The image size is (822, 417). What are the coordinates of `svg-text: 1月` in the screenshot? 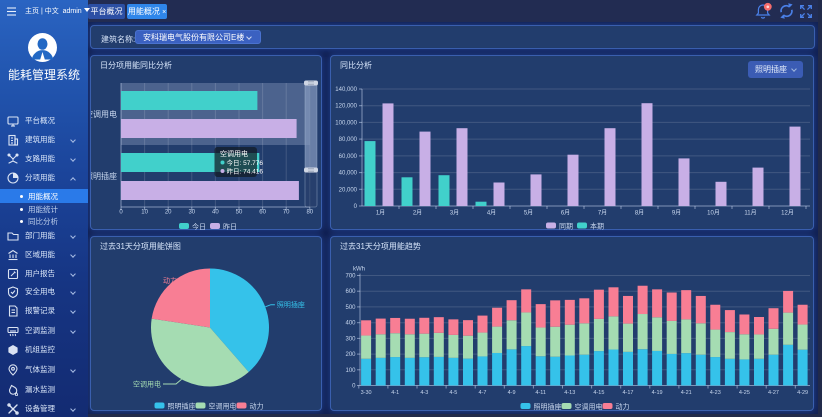 It's located at (380, 213).